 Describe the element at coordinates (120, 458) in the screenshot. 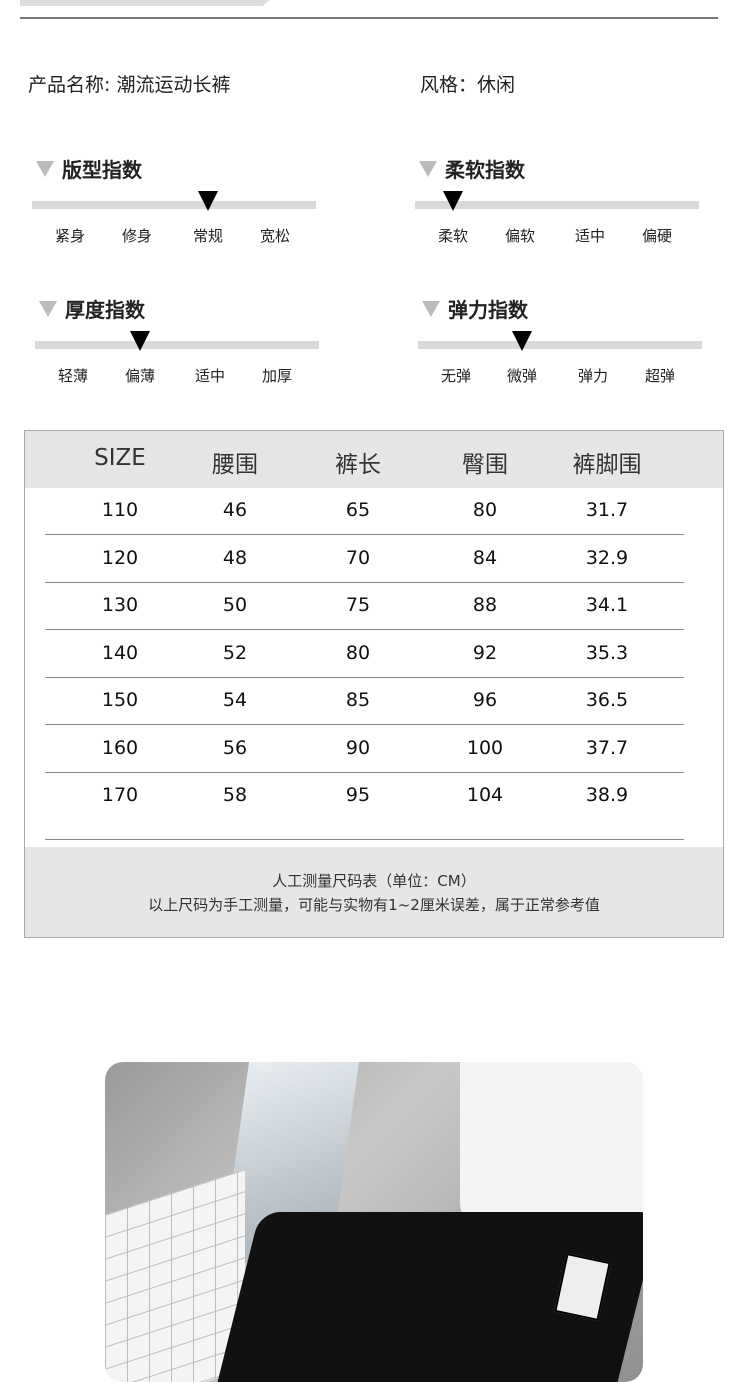

I see `column-header: SIZE` at that location.